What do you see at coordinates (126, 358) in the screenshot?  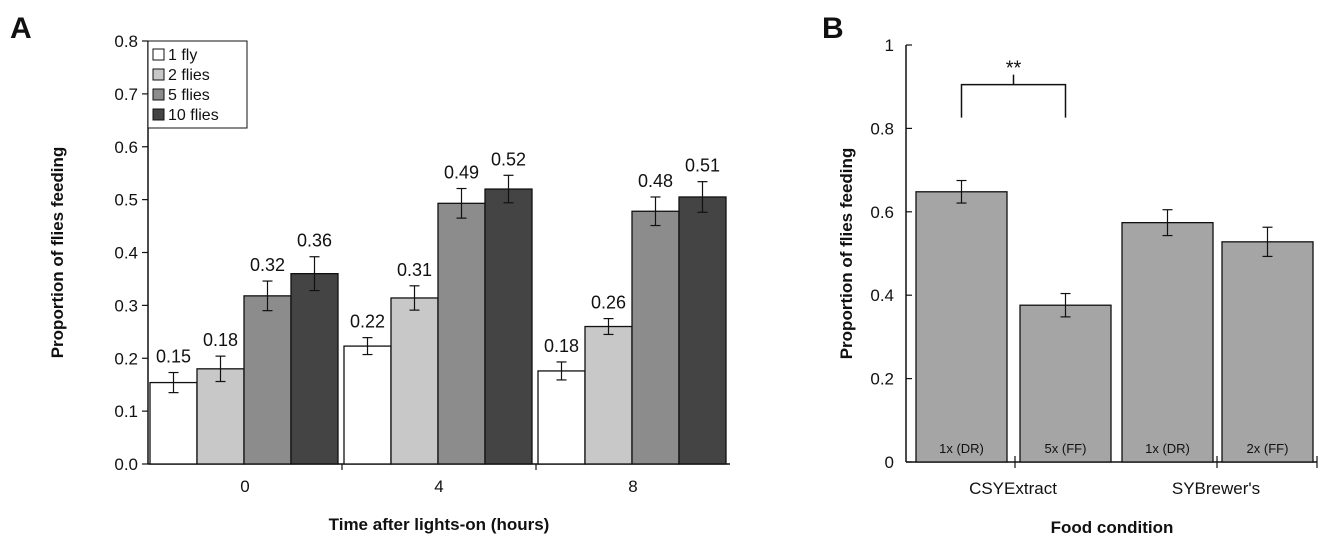 I see `y-tick-label-a: 0.2` at bounding box center [126, 358].